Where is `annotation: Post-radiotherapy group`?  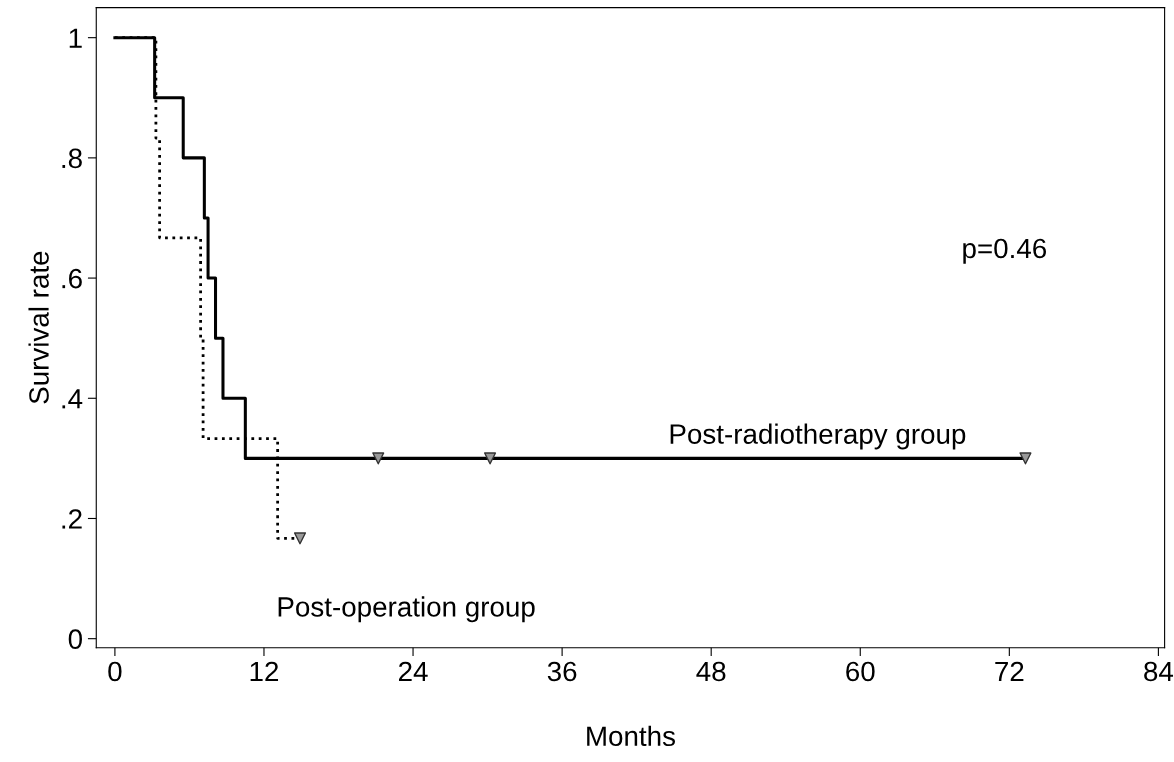 annotation: Post-radiotherapy group is located at coordinates (818, 436).